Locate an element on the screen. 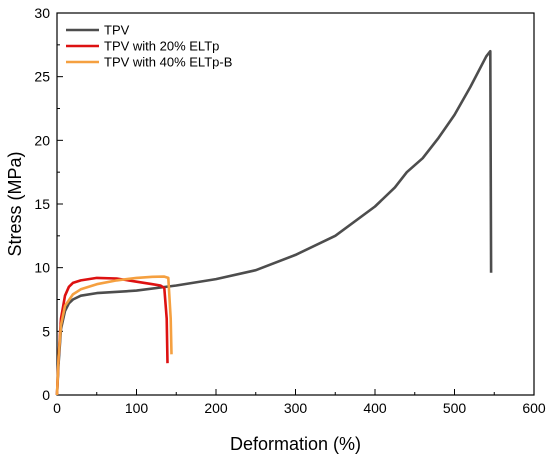 Image resolution: width=550 pixels, height=460 pixels. x-tick-label: 200 is located at coordinates (216, 408).